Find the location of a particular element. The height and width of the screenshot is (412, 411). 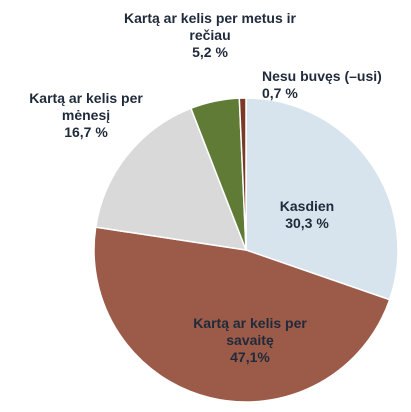

category-label: Nesu buvęs (–usi) is located at coordinates (322, 76).